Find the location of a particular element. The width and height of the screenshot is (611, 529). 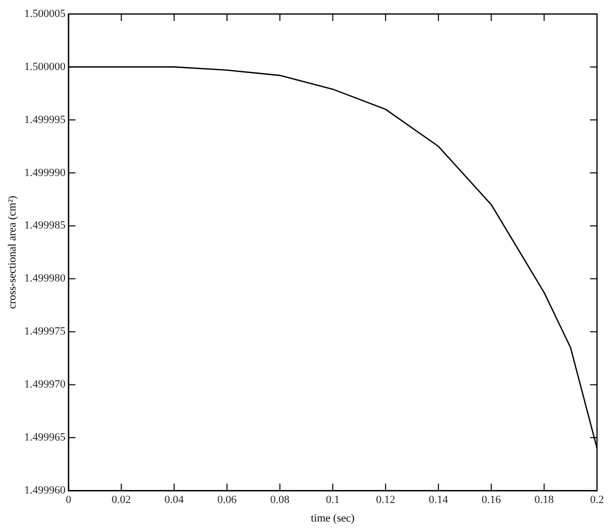

y-tick-label: 1.499995 is located at coordinates (45, 120).